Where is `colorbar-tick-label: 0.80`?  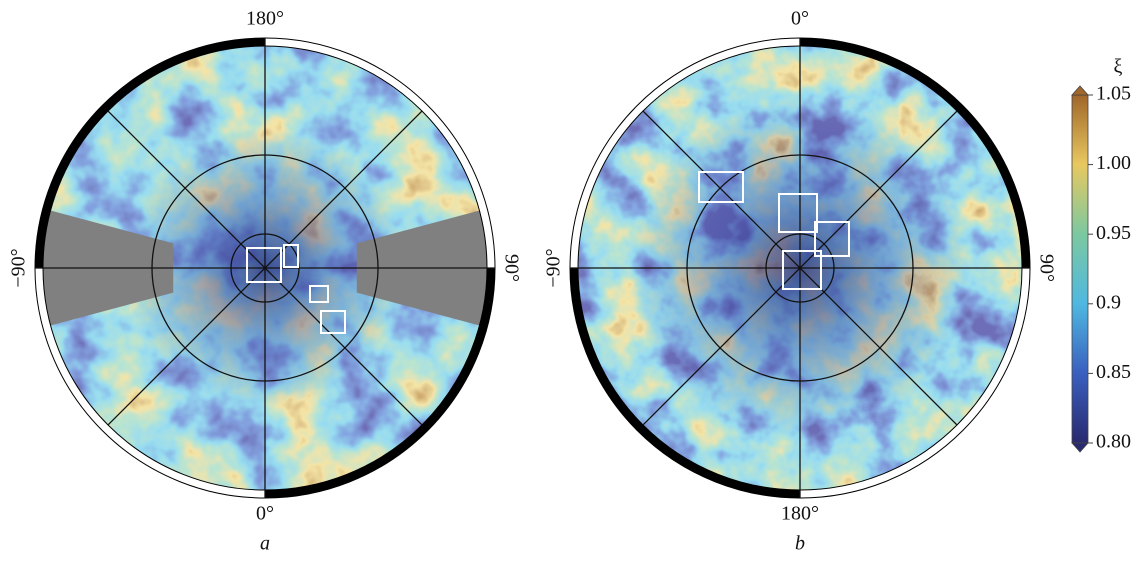
colorbar-tick-label: 0.80 is located at coordinates (1113, 442).